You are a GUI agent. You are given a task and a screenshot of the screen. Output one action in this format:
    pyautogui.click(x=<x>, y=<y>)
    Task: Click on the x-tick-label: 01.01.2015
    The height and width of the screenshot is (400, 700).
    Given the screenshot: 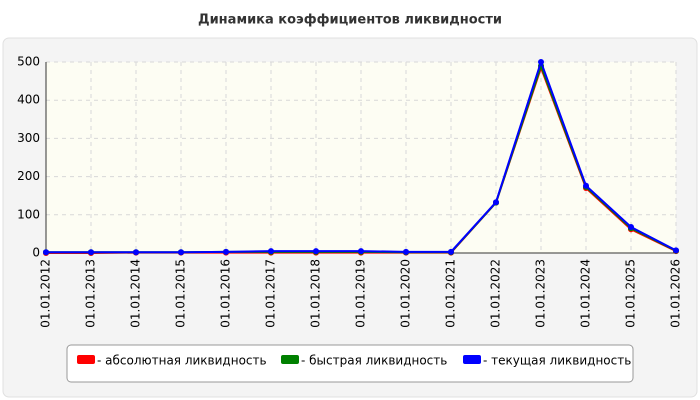 What is the action you would take?
    pyautogui.click(x=181, y=293)
    